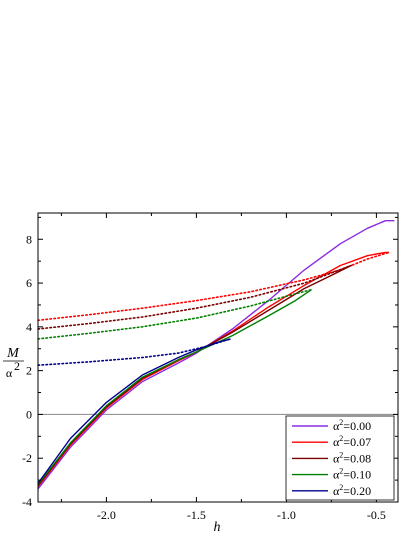 This screenshot has width=415, height=537. Describe the element at coordinates (196, 515) in the screenshot. I see `x-tick-label: -1.5` at that location.